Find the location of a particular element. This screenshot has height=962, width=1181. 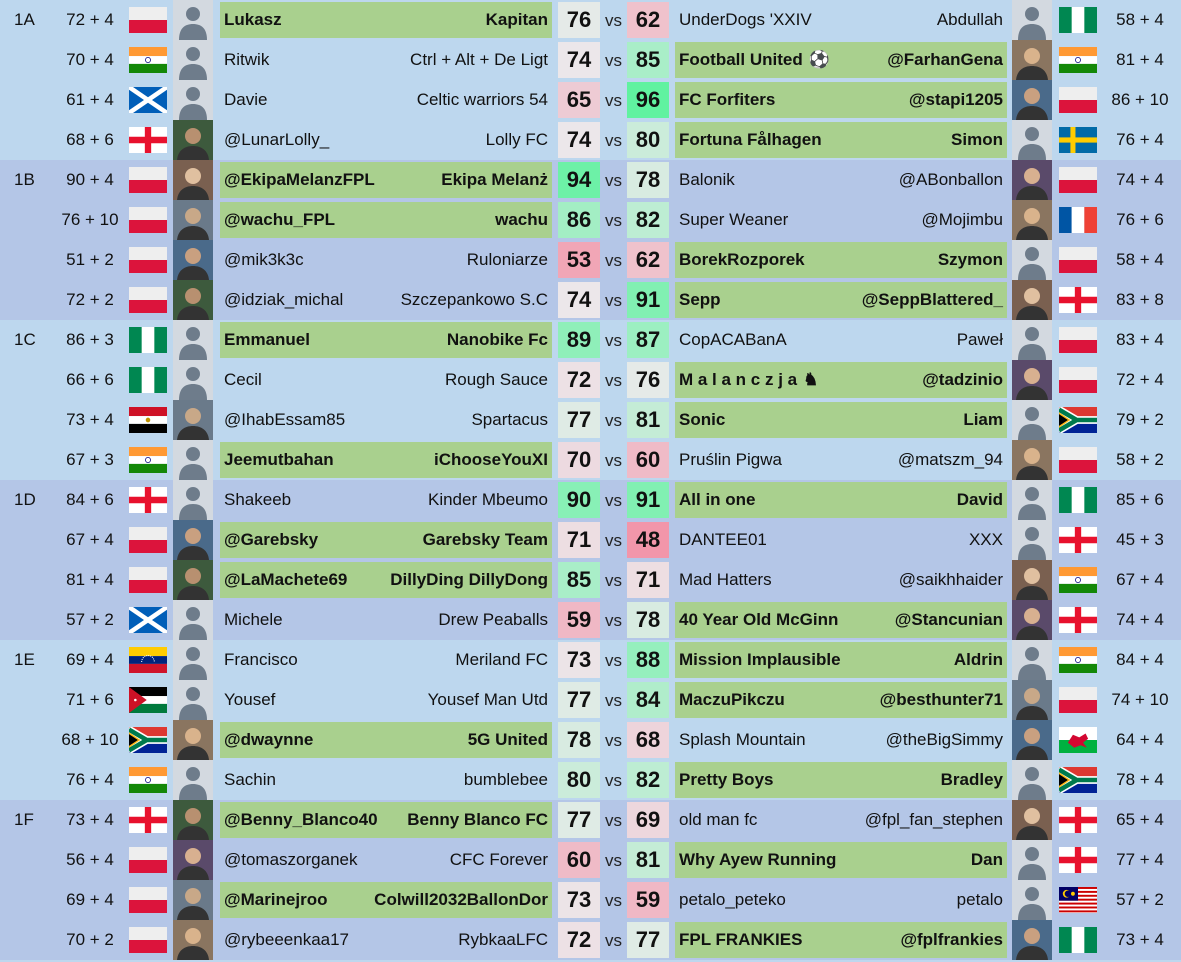

away-team-name: DANTEE01 is located at coordinates (723, 539).